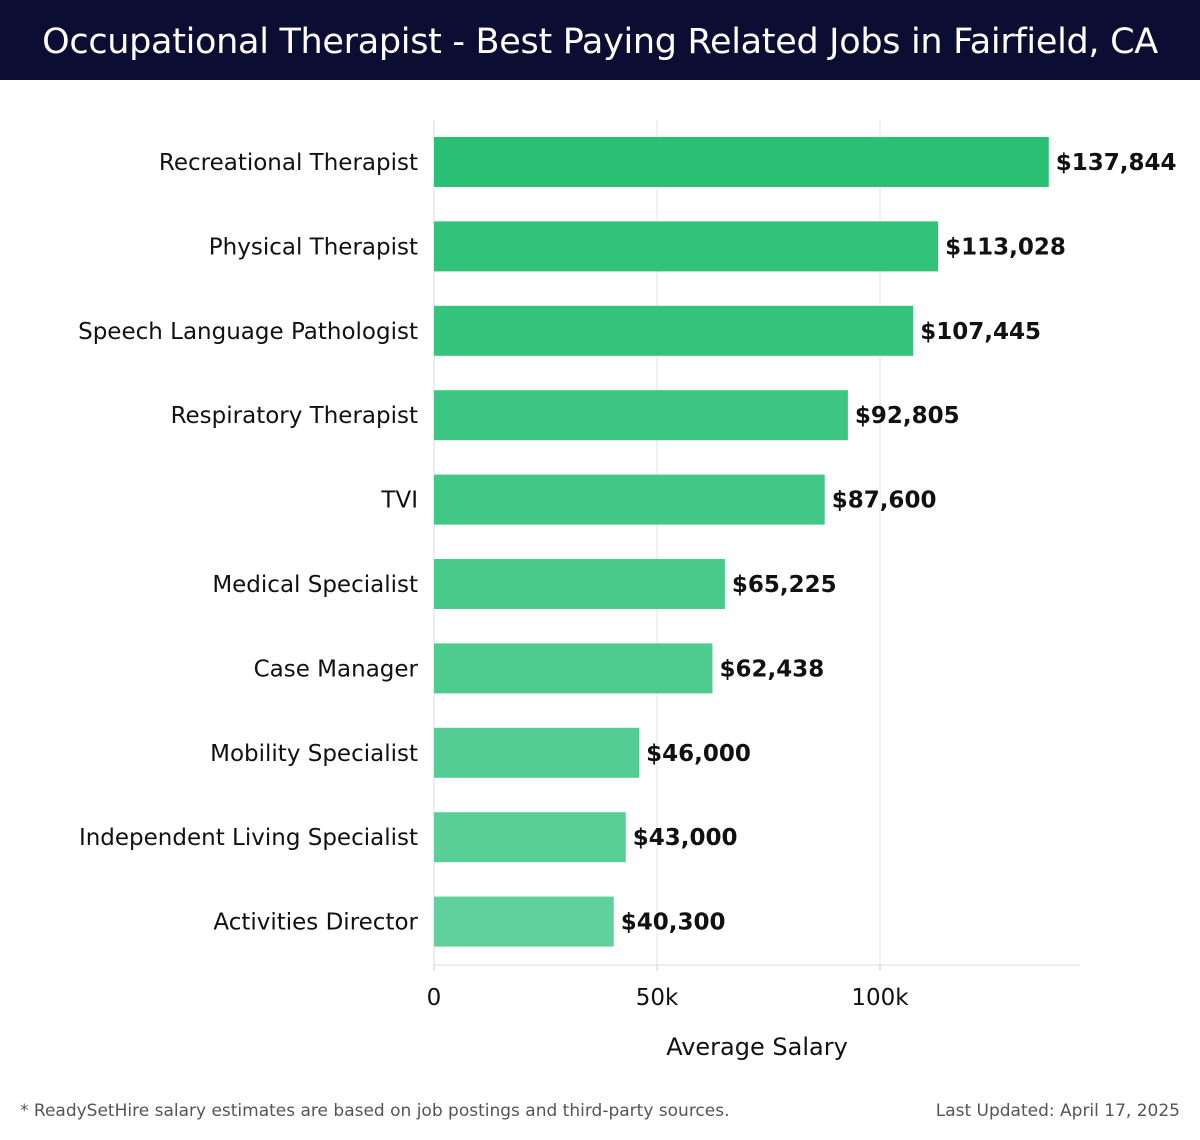 This screenshot has height=1140, width=1200. What do you see at coordinates (685, 838) in the screenshot?
I see `value-label: $43,000` at bounding box center [685, 838].